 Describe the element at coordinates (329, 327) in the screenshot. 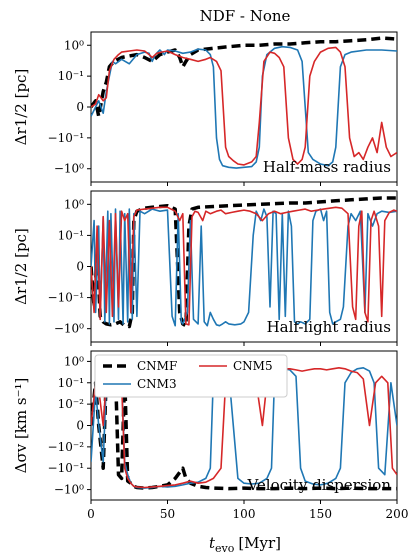

I see `panel-title: Half-light radius` at that location.